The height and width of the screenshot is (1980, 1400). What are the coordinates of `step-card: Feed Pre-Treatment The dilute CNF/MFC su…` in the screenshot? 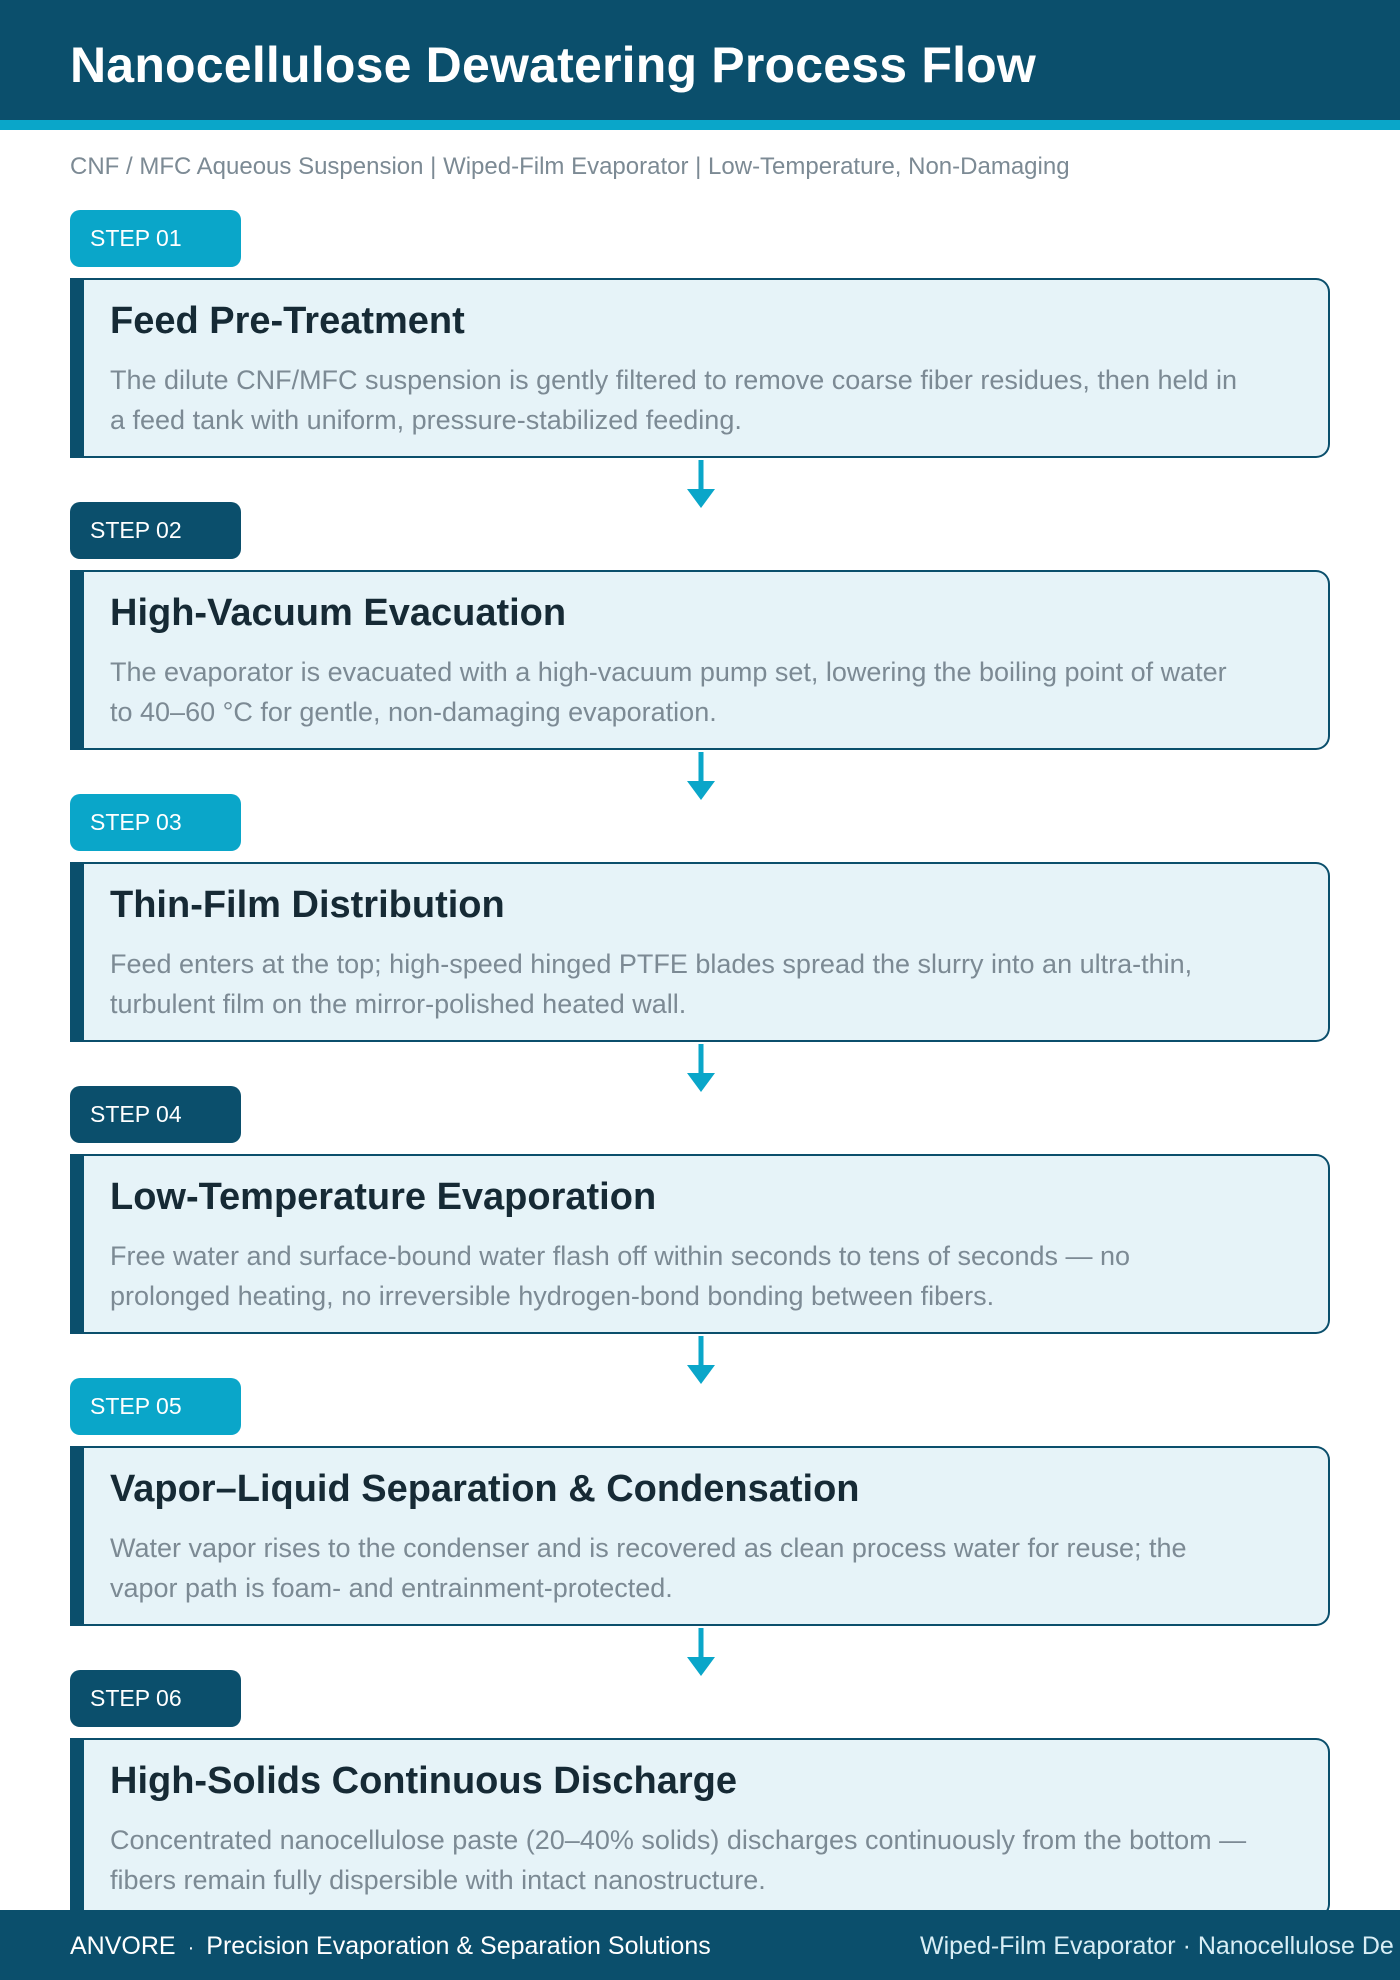 It's located at (700, 368).